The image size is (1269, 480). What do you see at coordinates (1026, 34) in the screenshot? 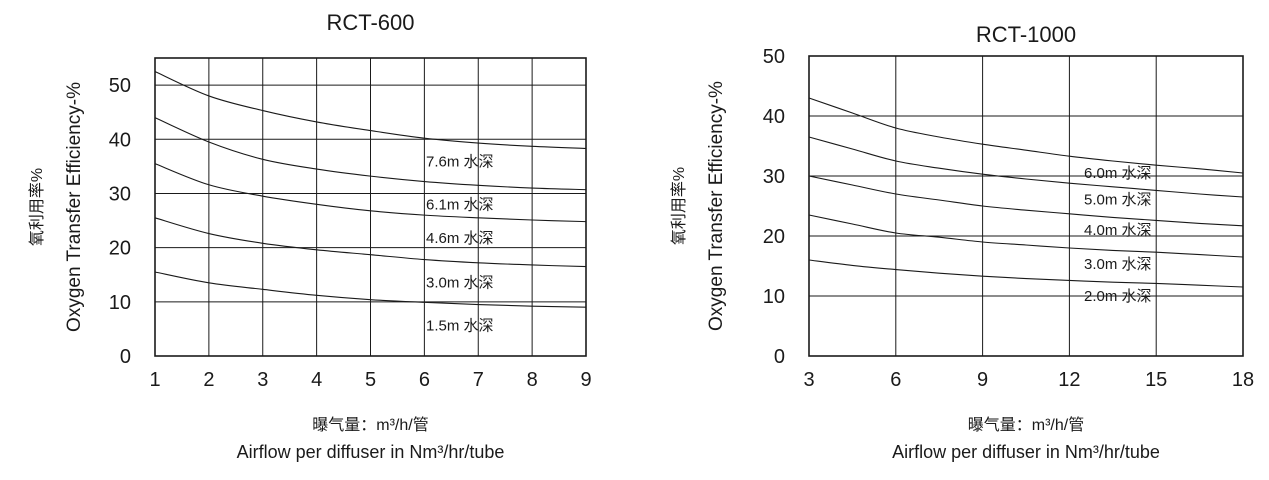
I see `chart-title: RCT-1000` at bounding box center [1026, 34].